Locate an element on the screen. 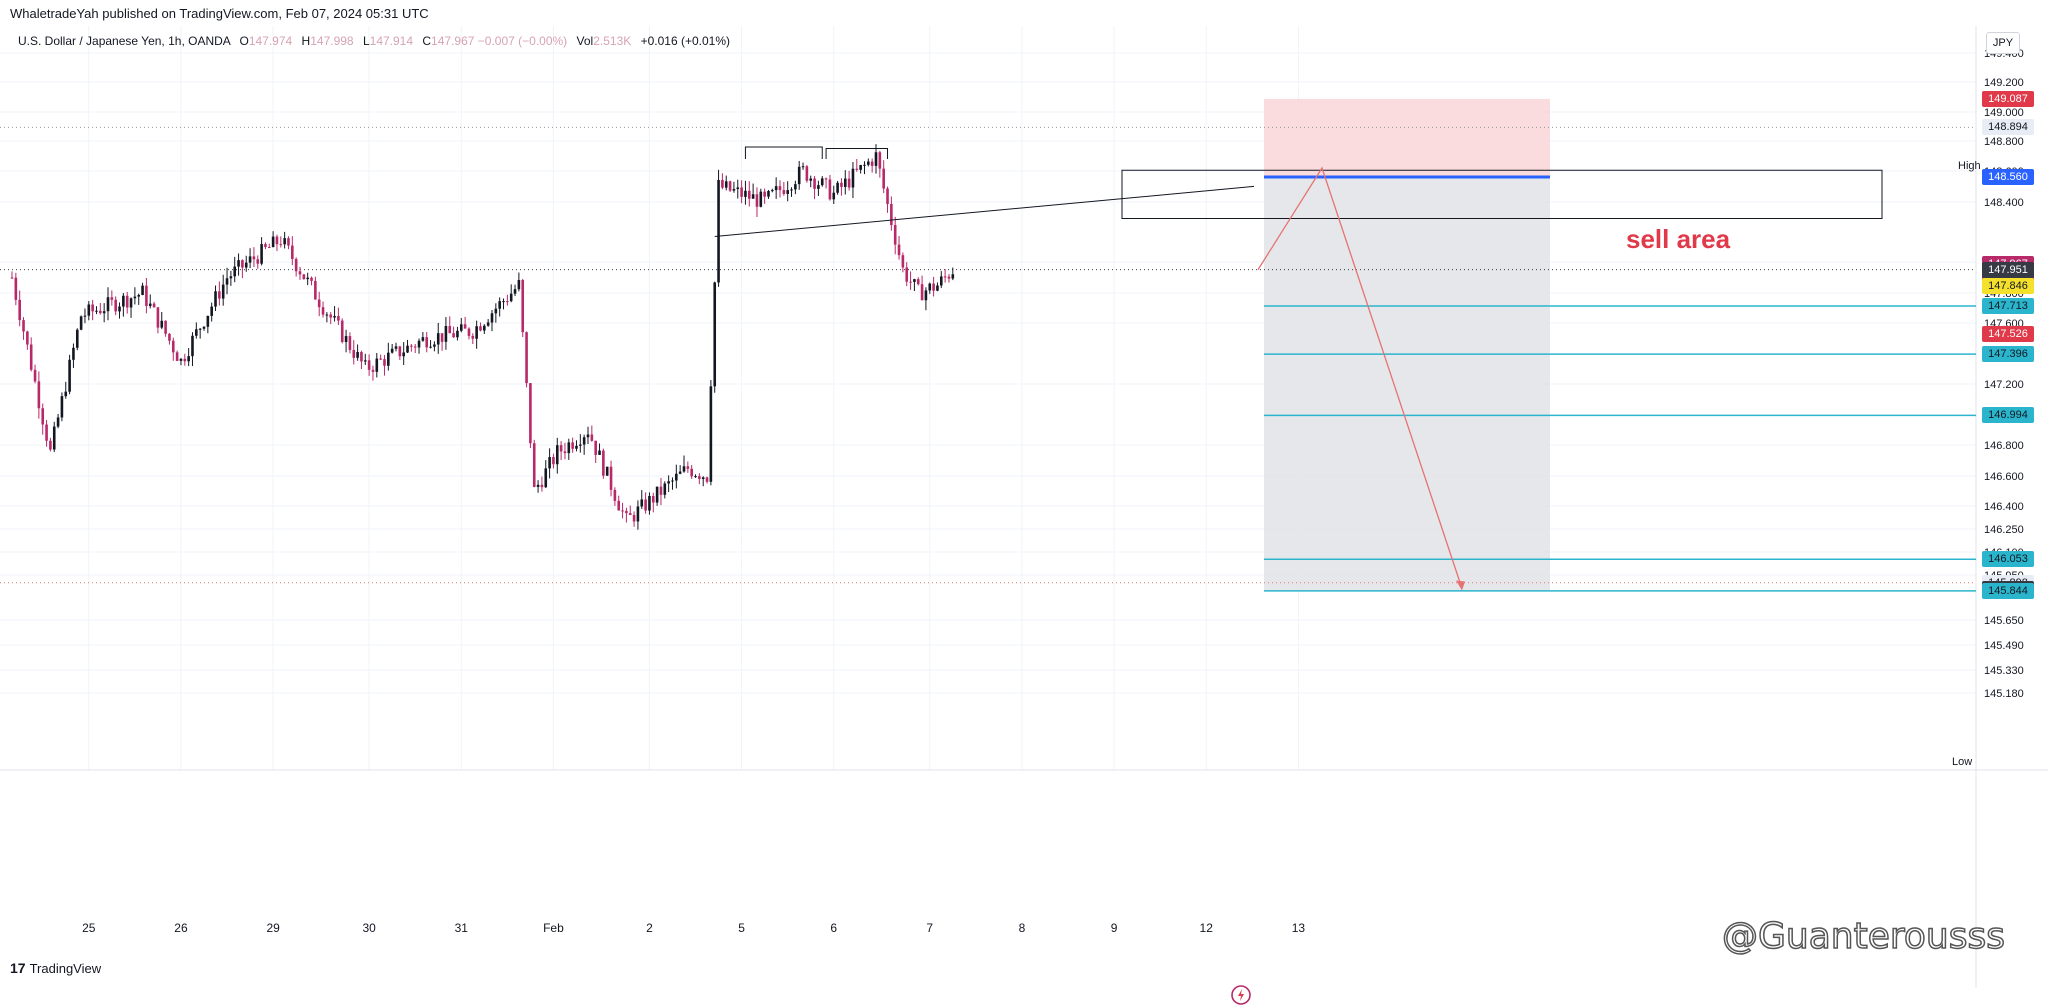  price-tag: 146.053 is located at coordinates (2008, 559).